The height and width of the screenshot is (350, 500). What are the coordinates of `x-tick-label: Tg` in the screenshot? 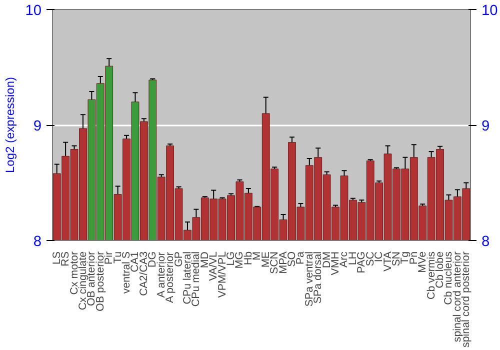 It's located at (405, 257).